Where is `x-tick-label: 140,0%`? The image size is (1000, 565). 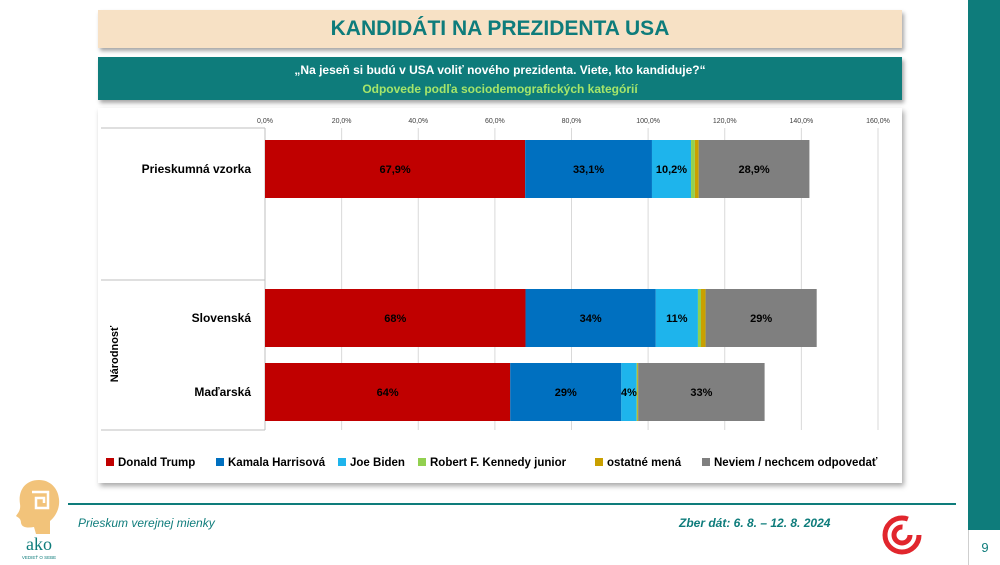
x-tick-label: 140,0% is located at coordinates (802, 121).